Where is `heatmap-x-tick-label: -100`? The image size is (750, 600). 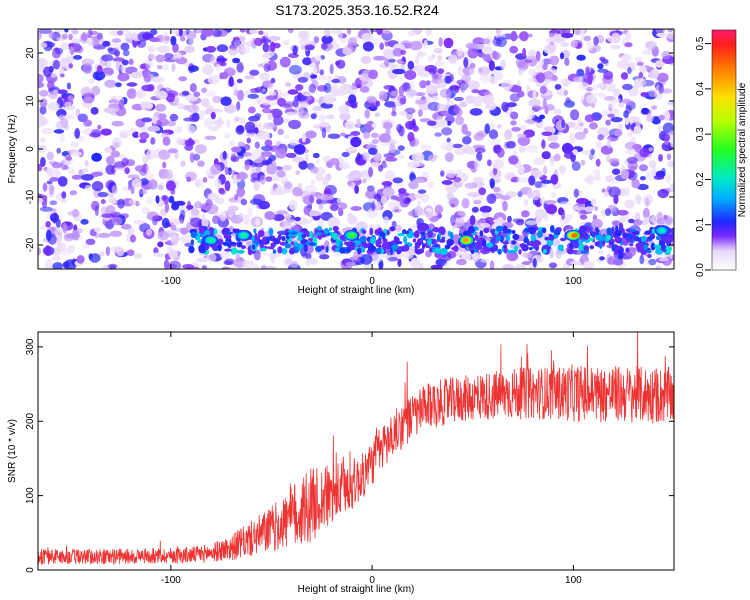 heatmap-x-tick-label: -100 is located at coordinates (171, 281).